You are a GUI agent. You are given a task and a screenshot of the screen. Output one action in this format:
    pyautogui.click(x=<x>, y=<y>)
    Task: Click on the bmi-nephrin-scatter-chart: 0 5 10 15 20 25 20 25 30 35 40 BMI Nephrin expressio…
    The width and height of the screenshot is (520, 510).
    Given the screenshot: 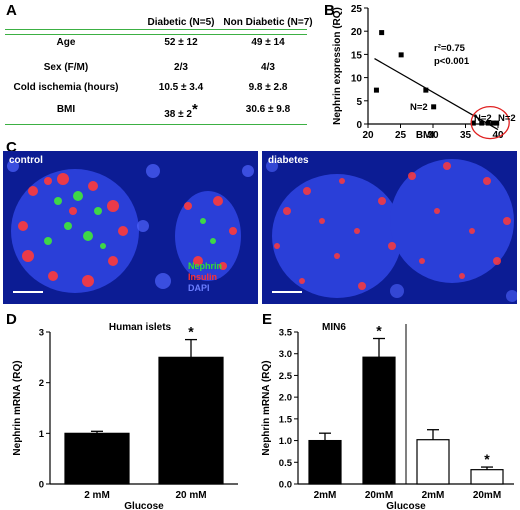 What is the action you would take?
    pyautogui.click(x=424, y=72)
    